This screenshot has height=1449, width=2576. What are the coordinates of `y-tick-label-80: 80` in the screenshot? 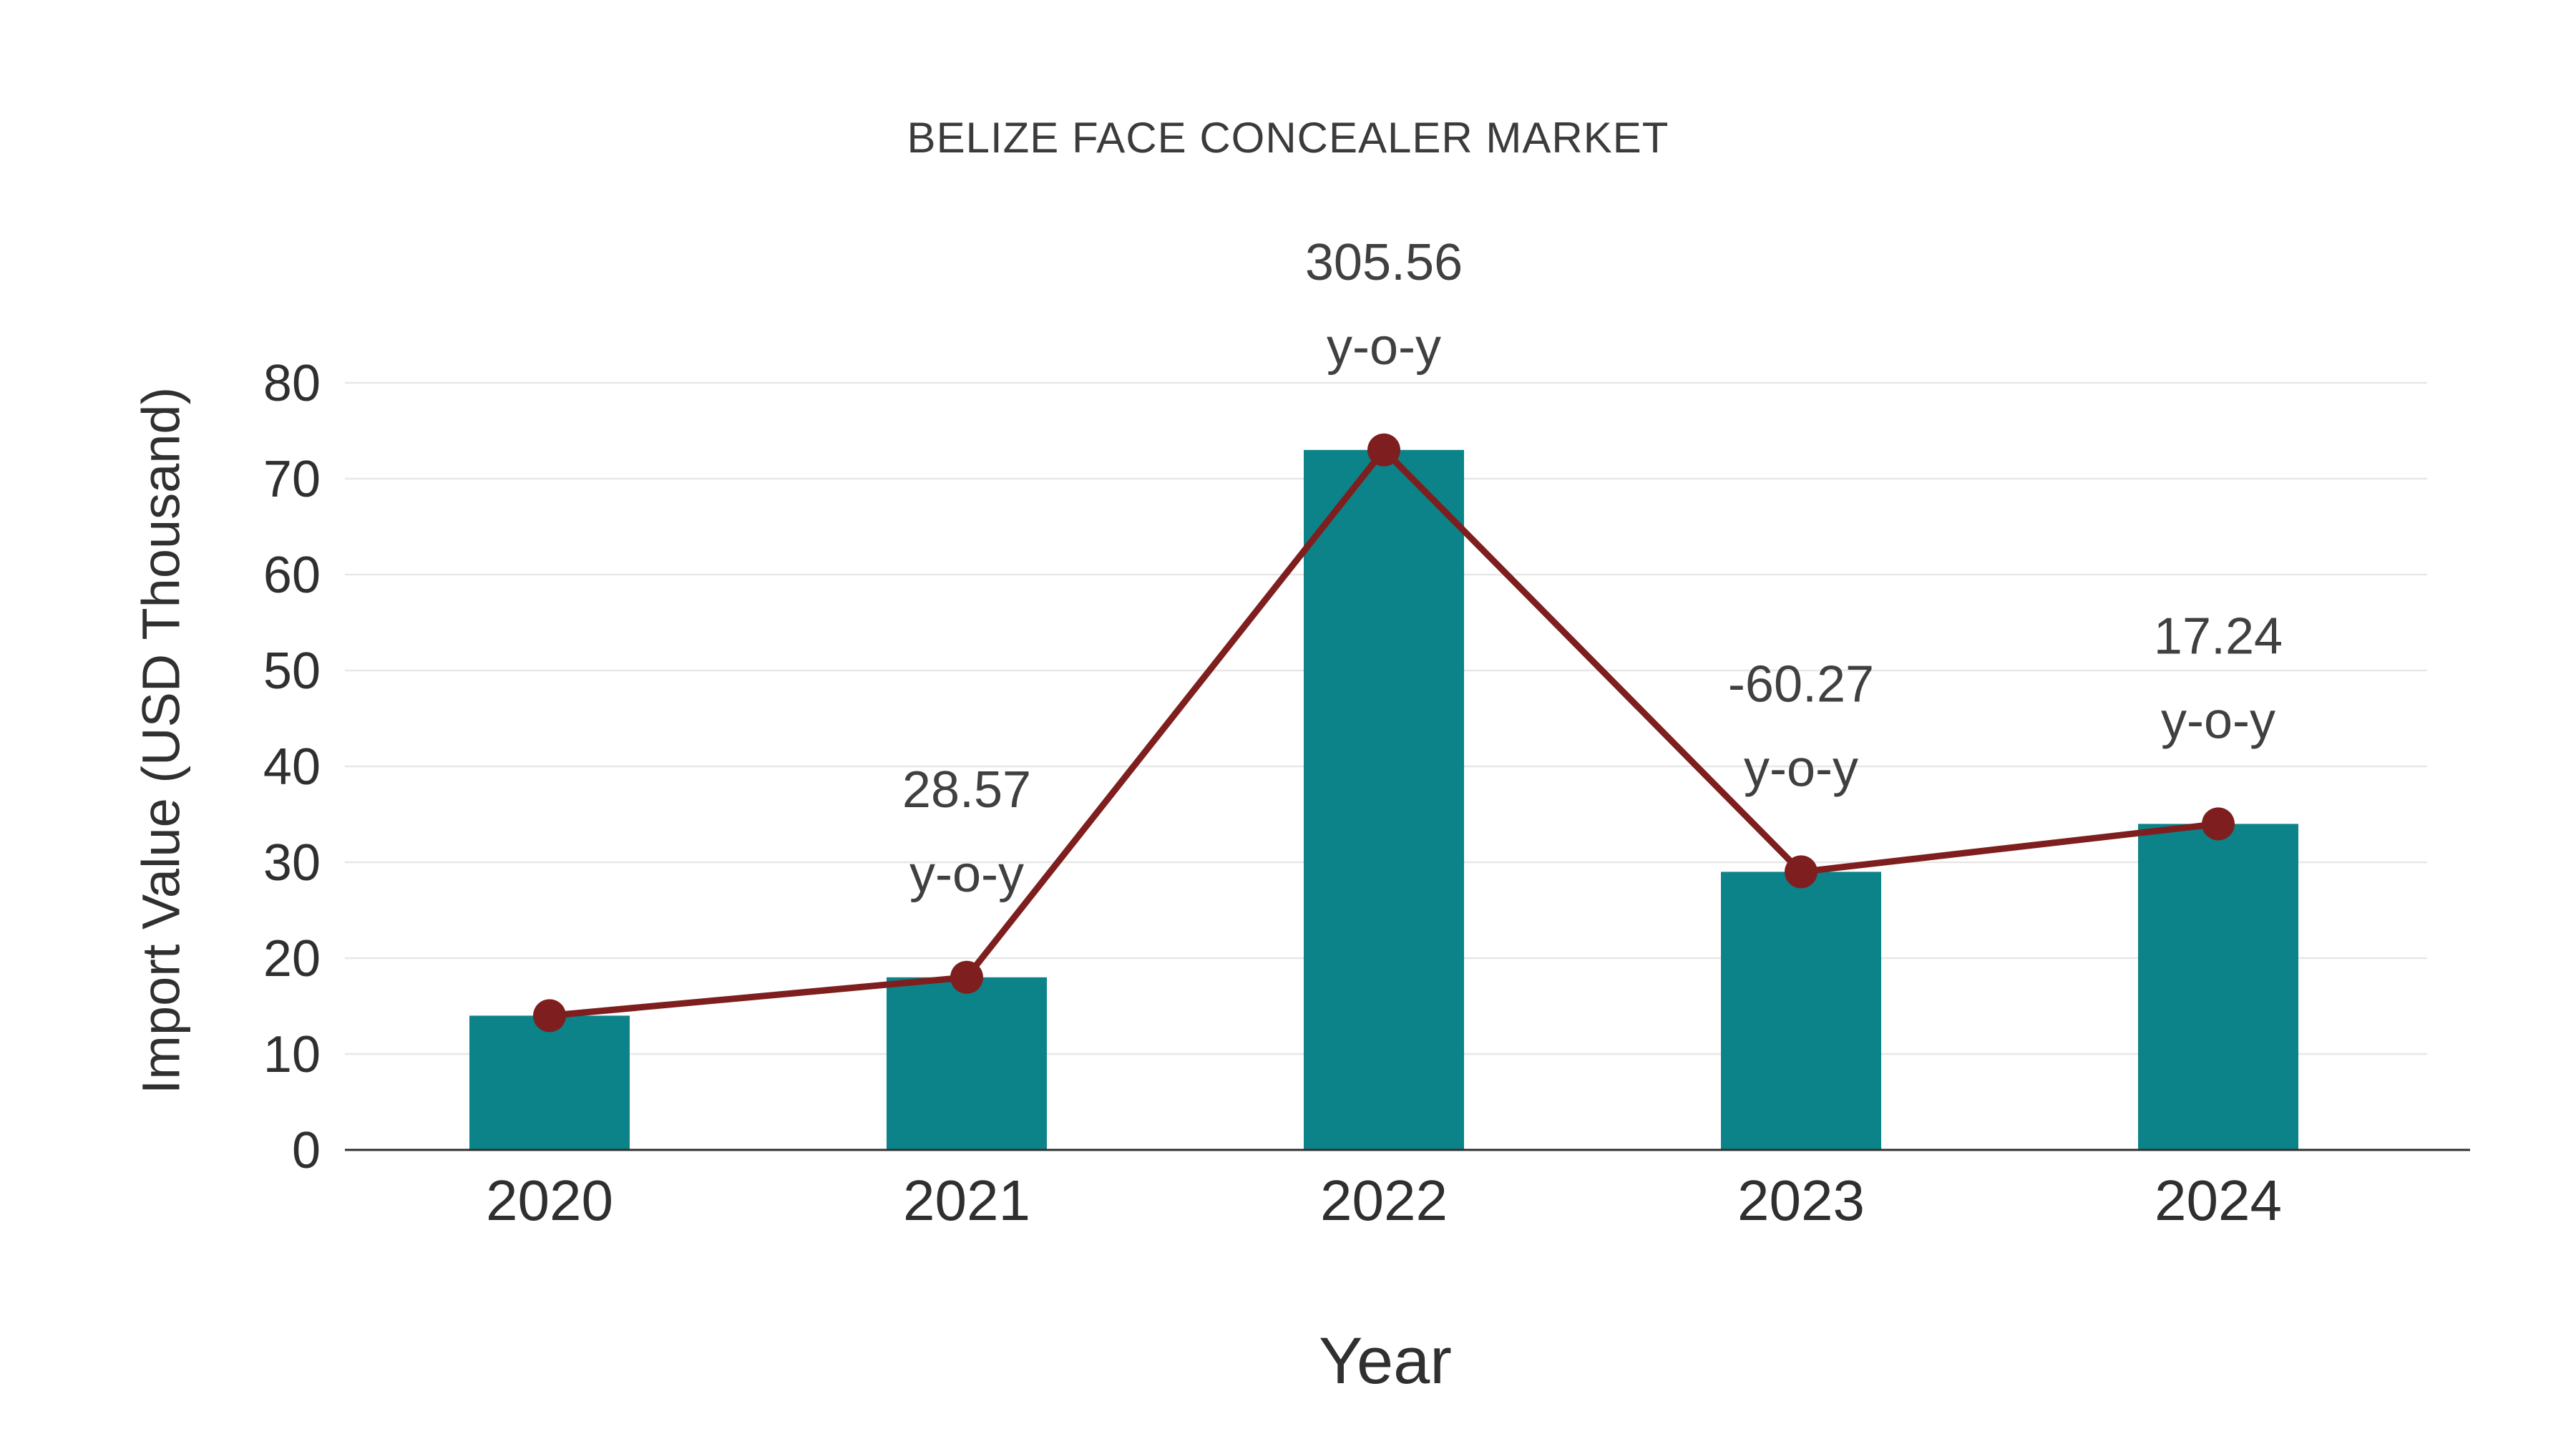 It's located at (292, 383).